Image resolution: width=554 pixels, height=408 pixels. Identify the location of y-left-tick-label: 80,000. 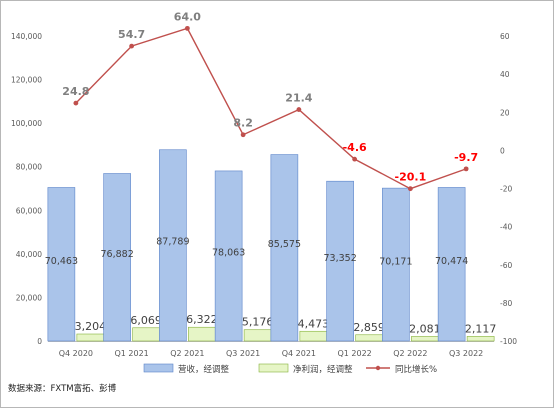
(29, 167).